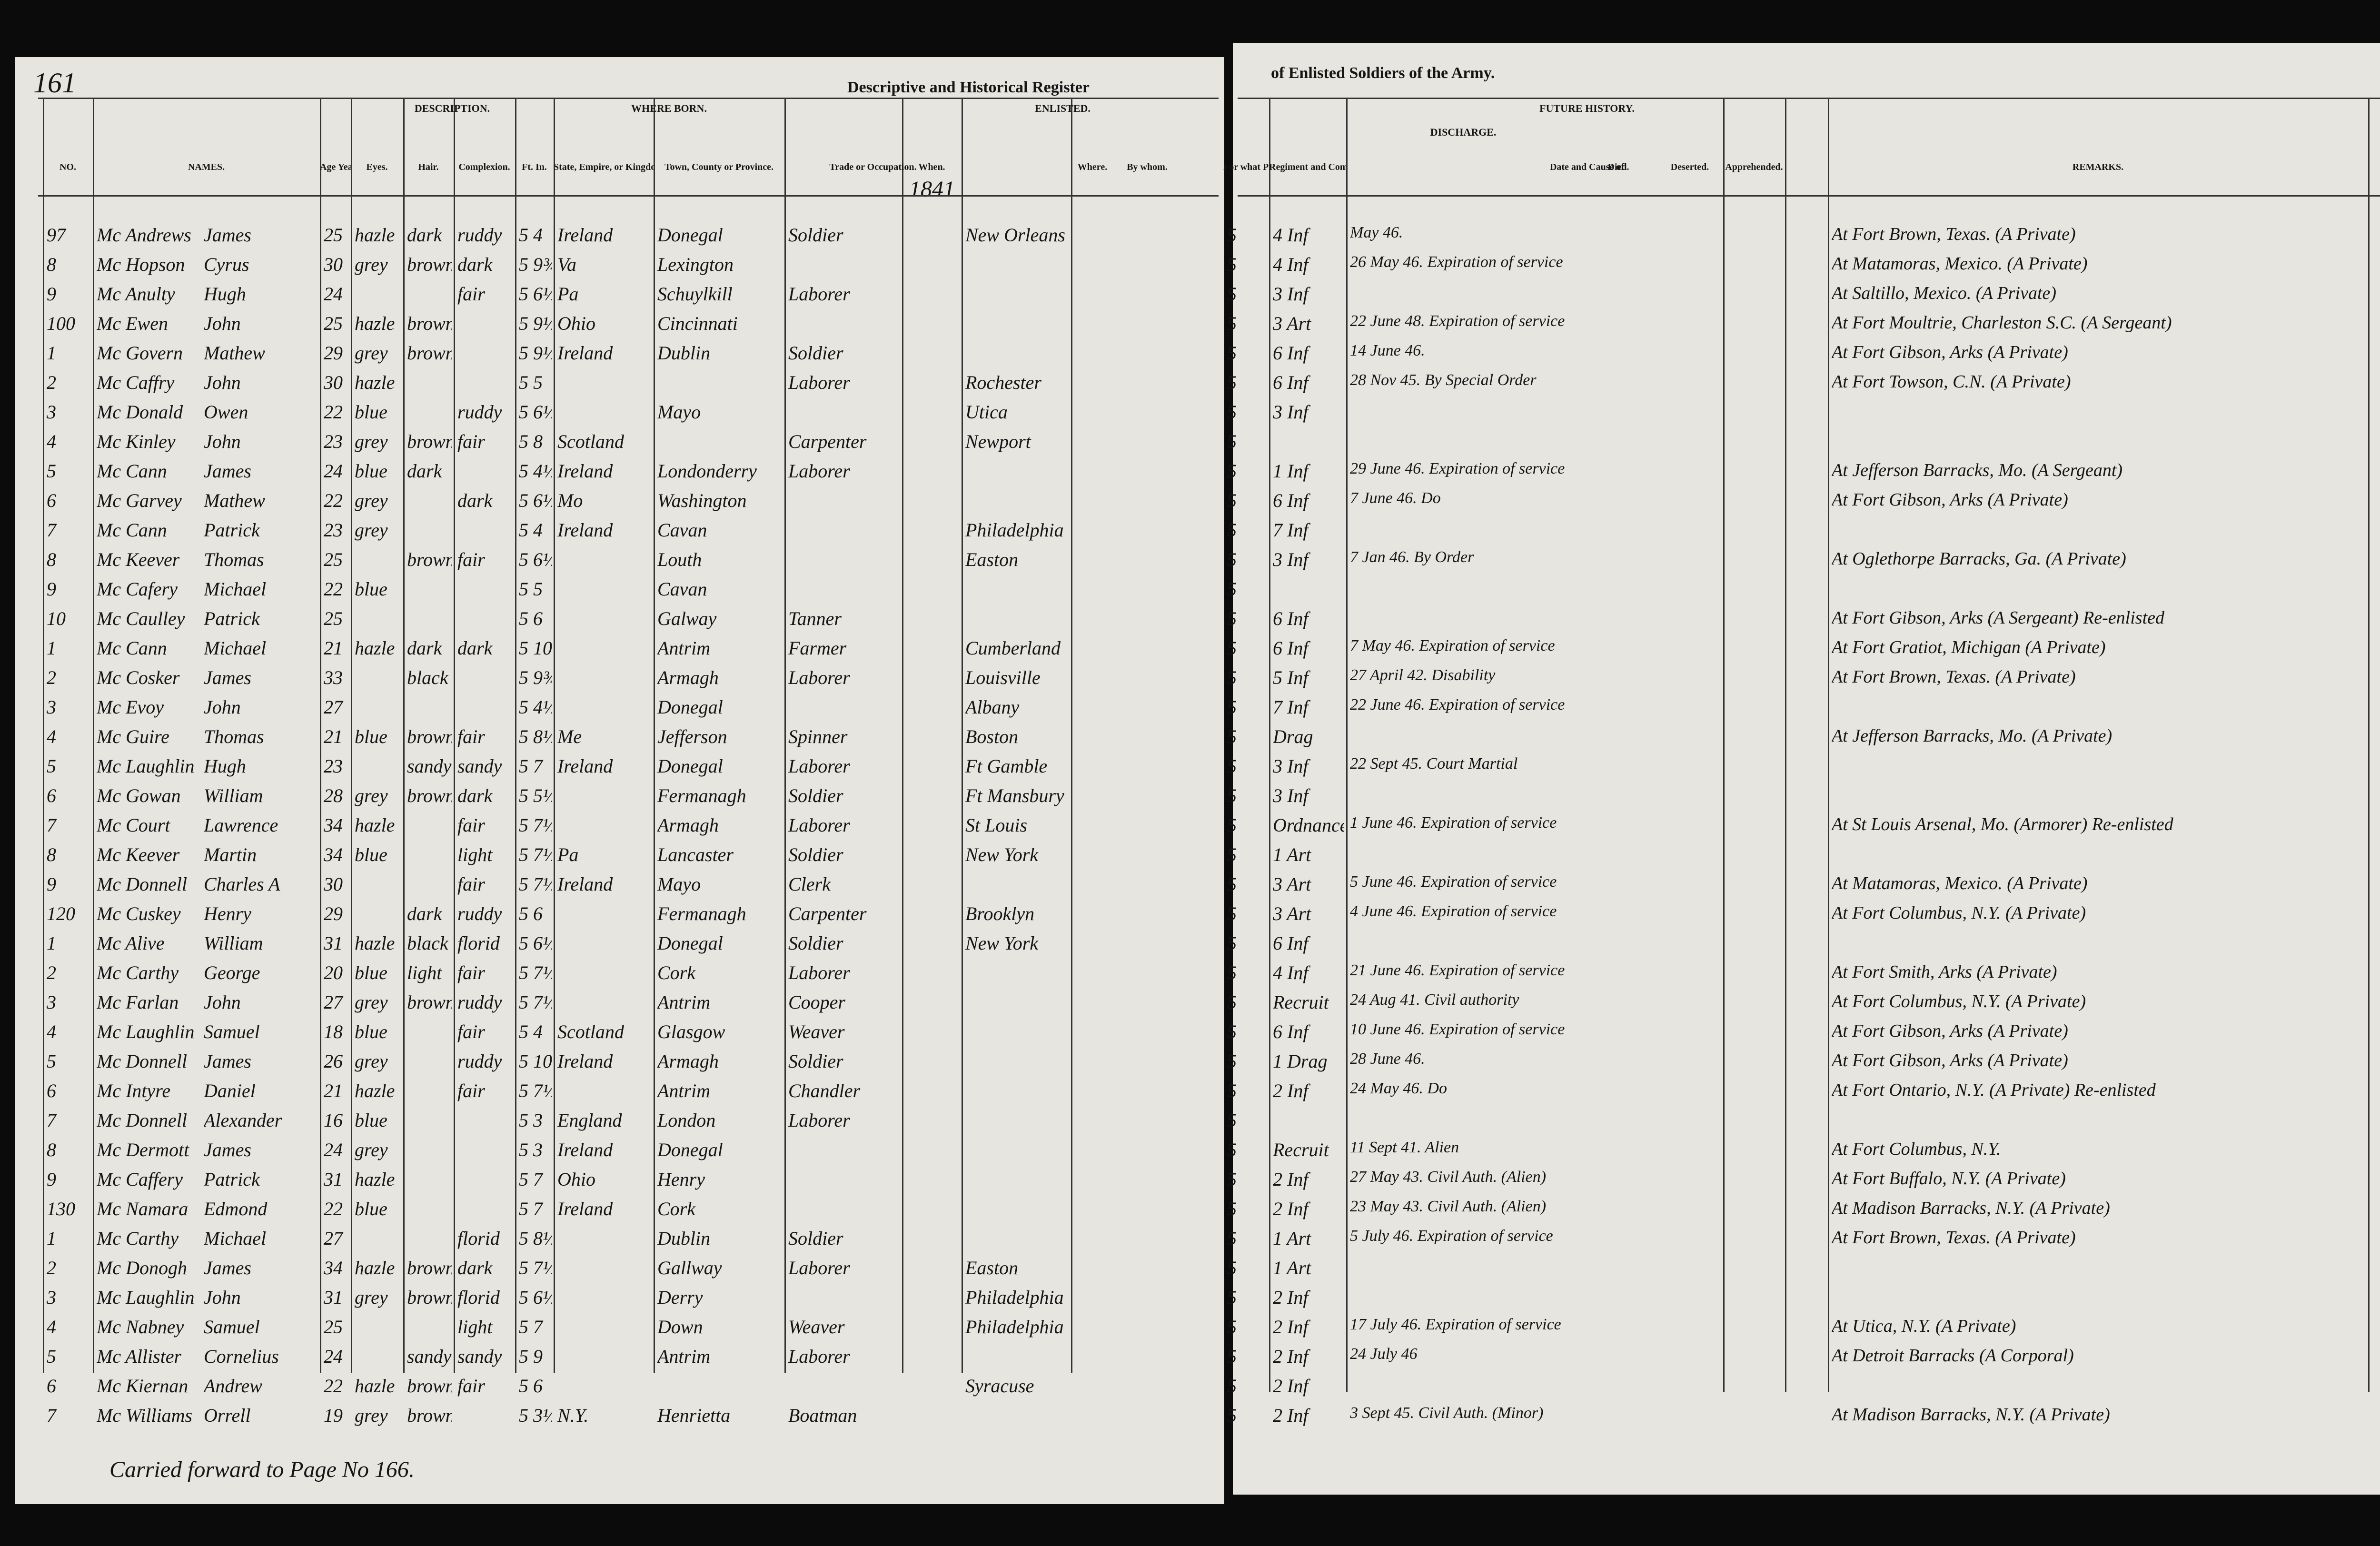 This screenshot has height=1546, width=2380. I want to click on name-cell: Michael, so click(235, 1238).